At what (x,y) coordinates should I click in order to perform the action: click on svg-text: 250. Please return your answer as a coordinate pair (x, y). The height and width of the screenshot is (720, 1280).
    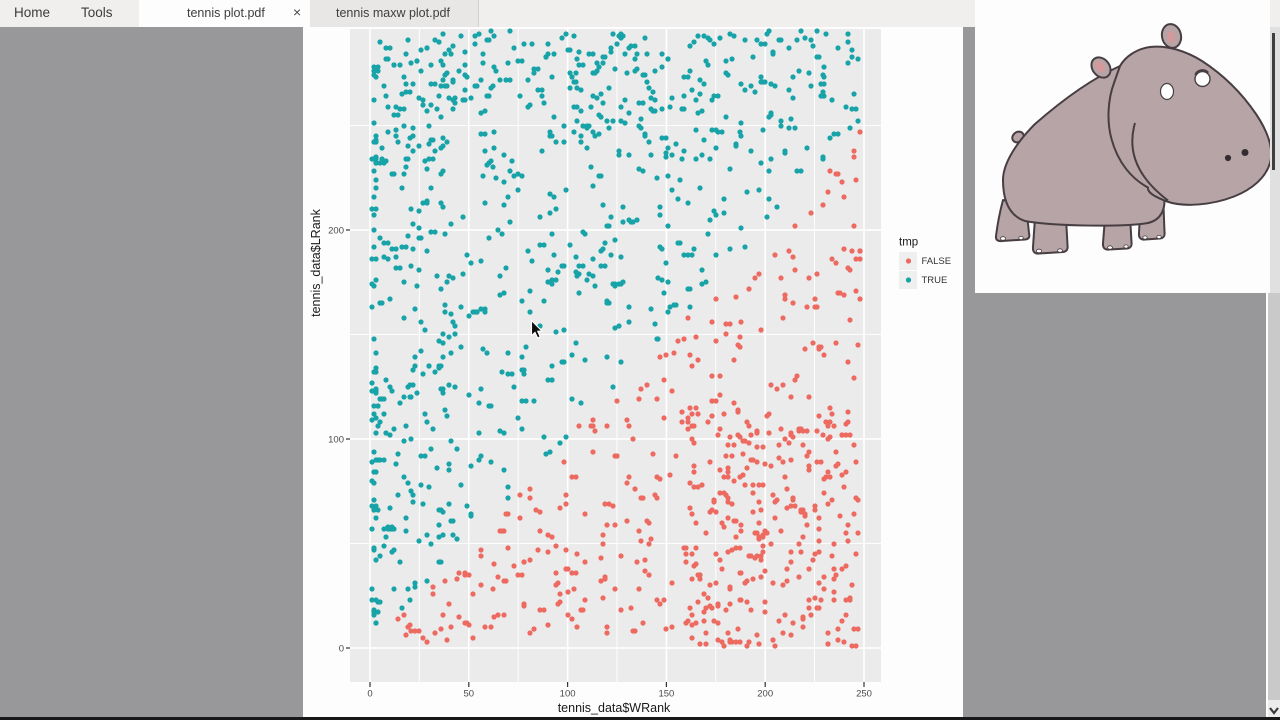
    Looking at the image, I should click on (864, 694).